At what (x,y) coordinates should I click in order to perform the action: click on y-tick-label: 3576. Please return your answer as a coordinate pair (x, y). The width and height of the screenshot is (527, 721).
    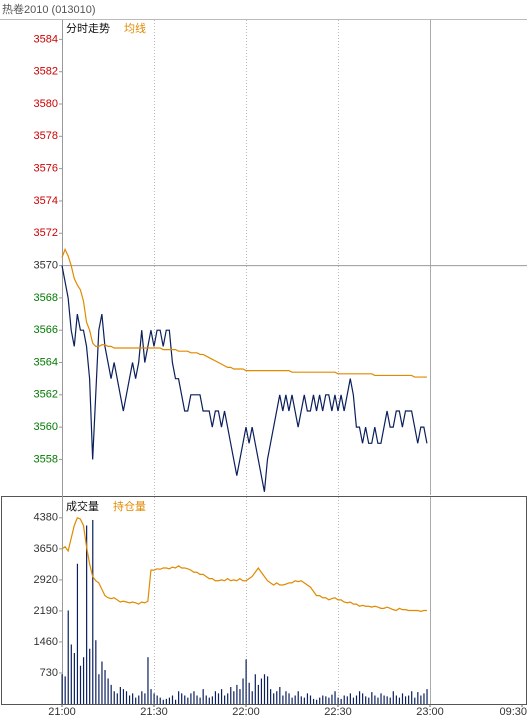
    Looking at the image, I should click on (46, 169).